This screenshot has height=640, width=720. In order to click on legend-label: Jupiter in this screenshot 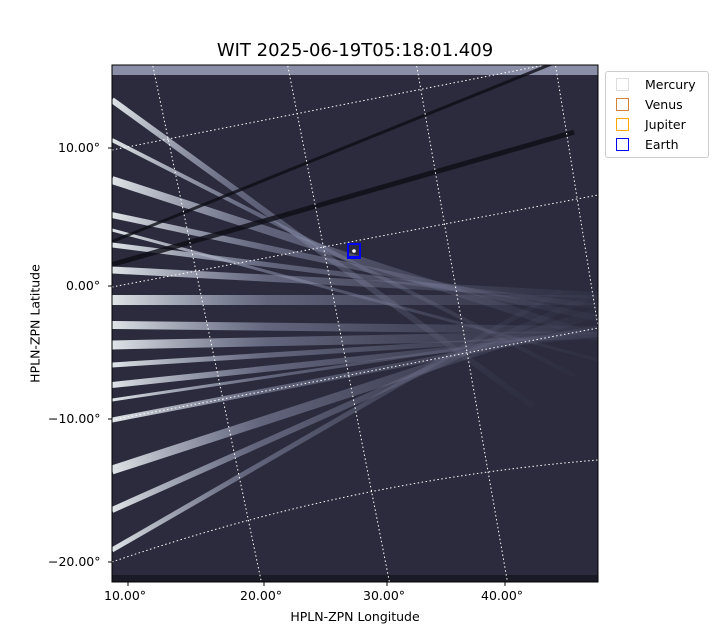, I will do `click(665, 124)`.